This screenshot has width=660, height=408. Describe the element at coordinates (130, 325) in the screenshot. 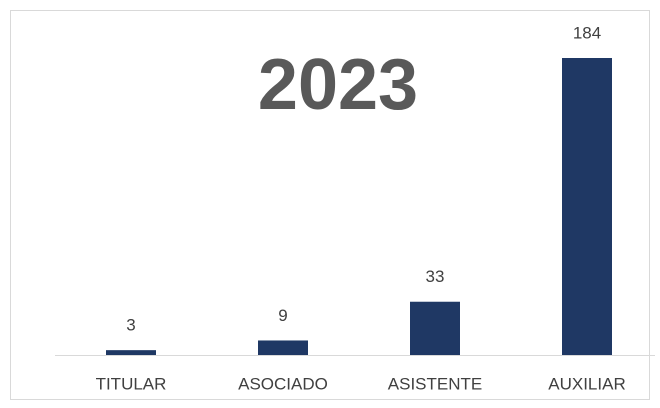

I see `data-label: 3` at that location.